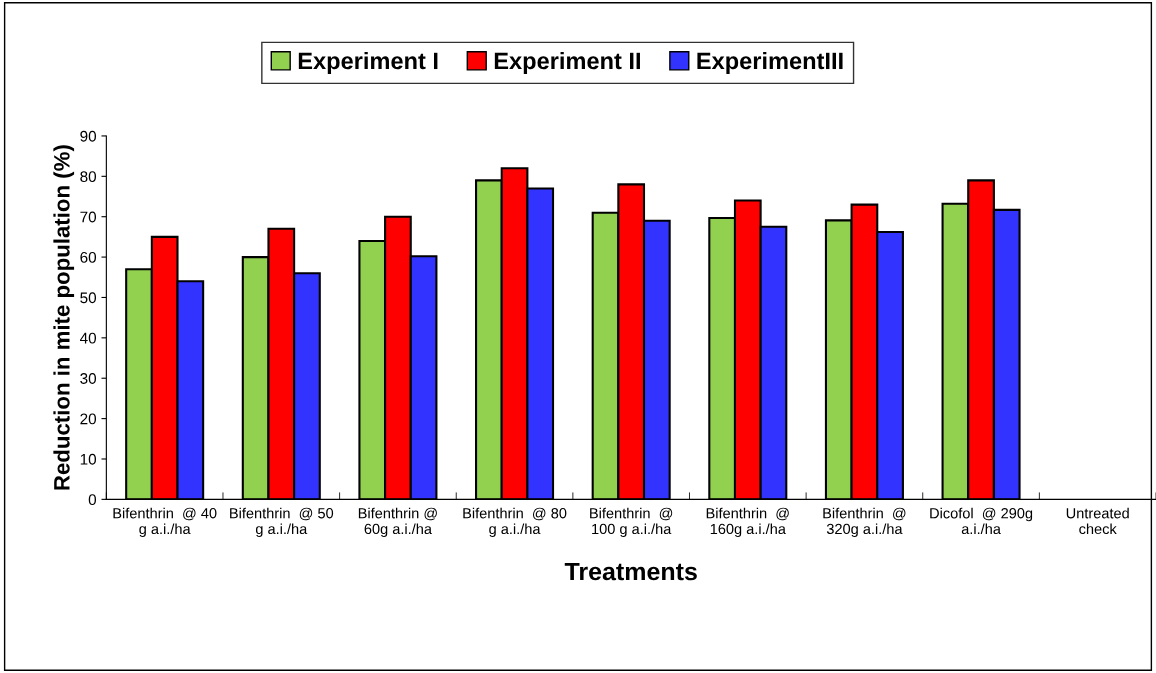  I want to click on x-tick-label: Bifenthrin @ 320g a.i./ha, so click(864, 522).